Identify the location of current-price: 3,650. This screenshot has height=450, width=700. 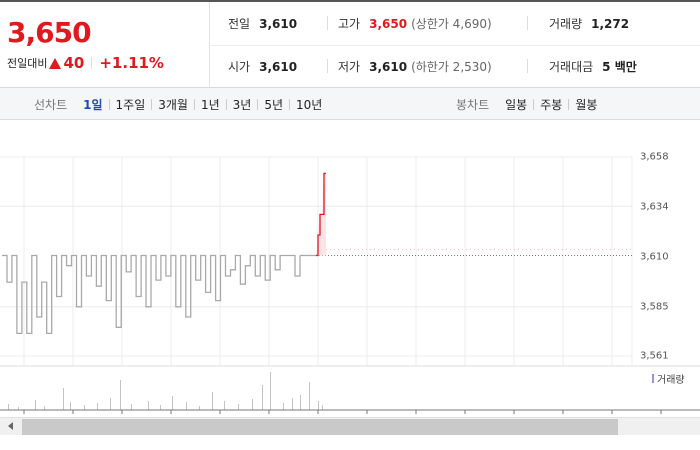
(49, 32).